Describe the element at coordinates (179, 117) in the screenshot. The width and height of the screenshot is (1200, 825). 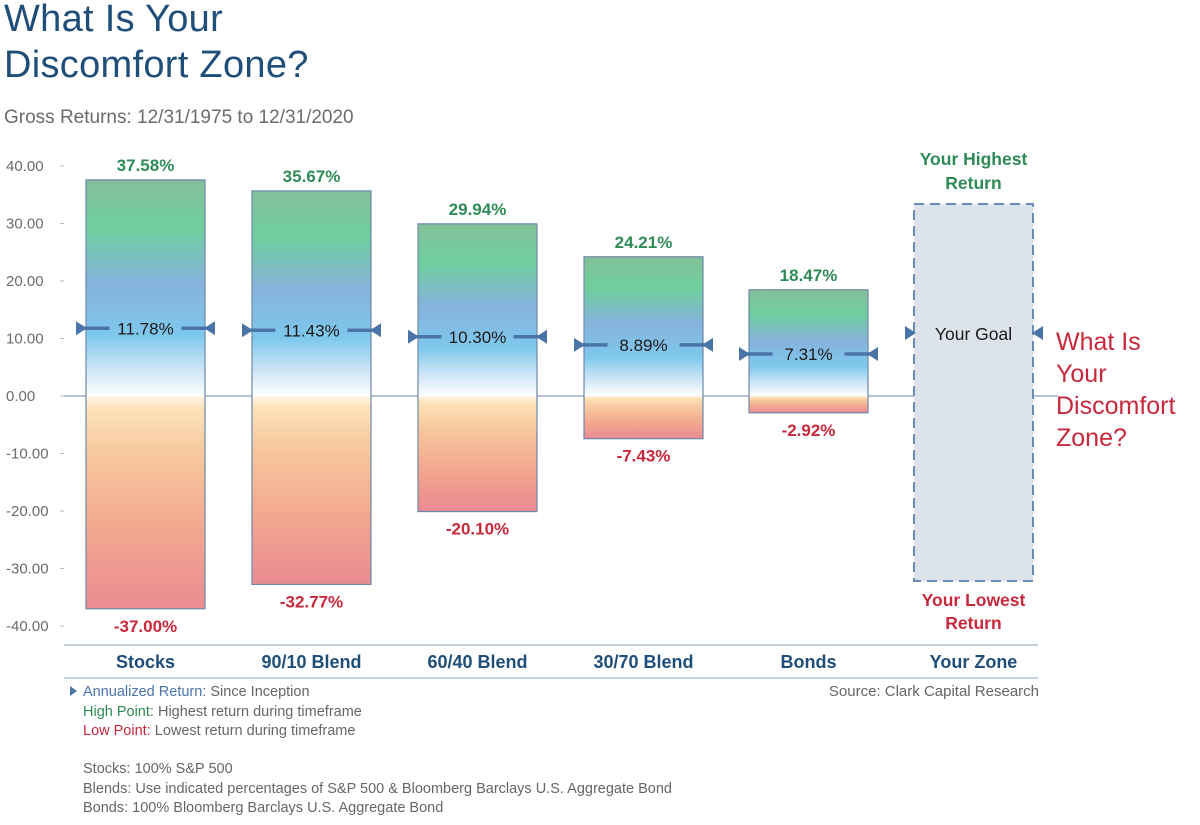
I see `chart-subtitle: Gross Returns: 12/31/1975 to 12/31/2020` at that location.